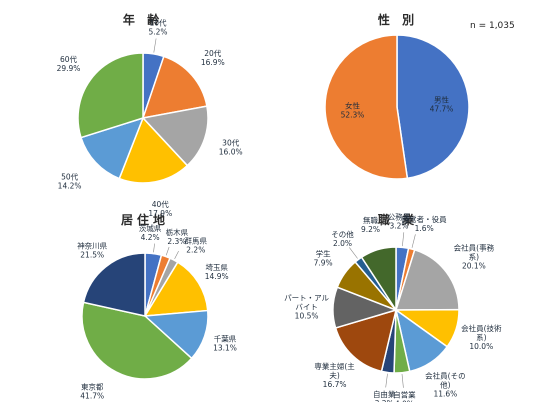 The height and width of the screenshot is (402, 536). What do you see at coordinates (150, 232) in the screenshot?
I see `slice-label: 茨城県 4.2%` at bounding box center [150, 232].